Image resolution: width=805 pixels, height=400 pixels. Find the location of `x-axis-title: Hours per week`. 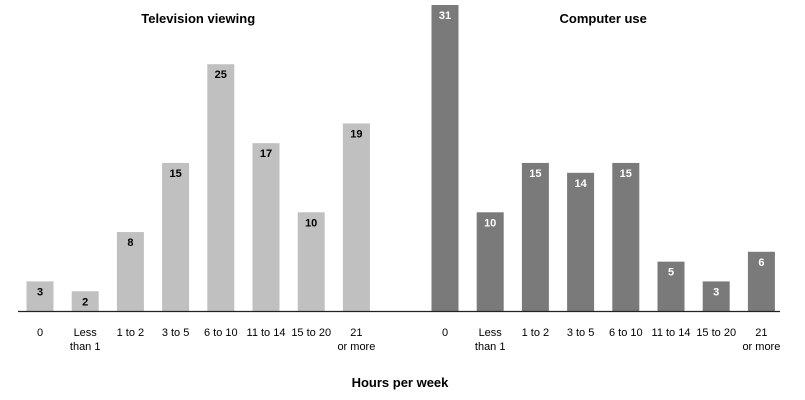

x-axis-title: Hours per week is located at coordinates (401, 382).